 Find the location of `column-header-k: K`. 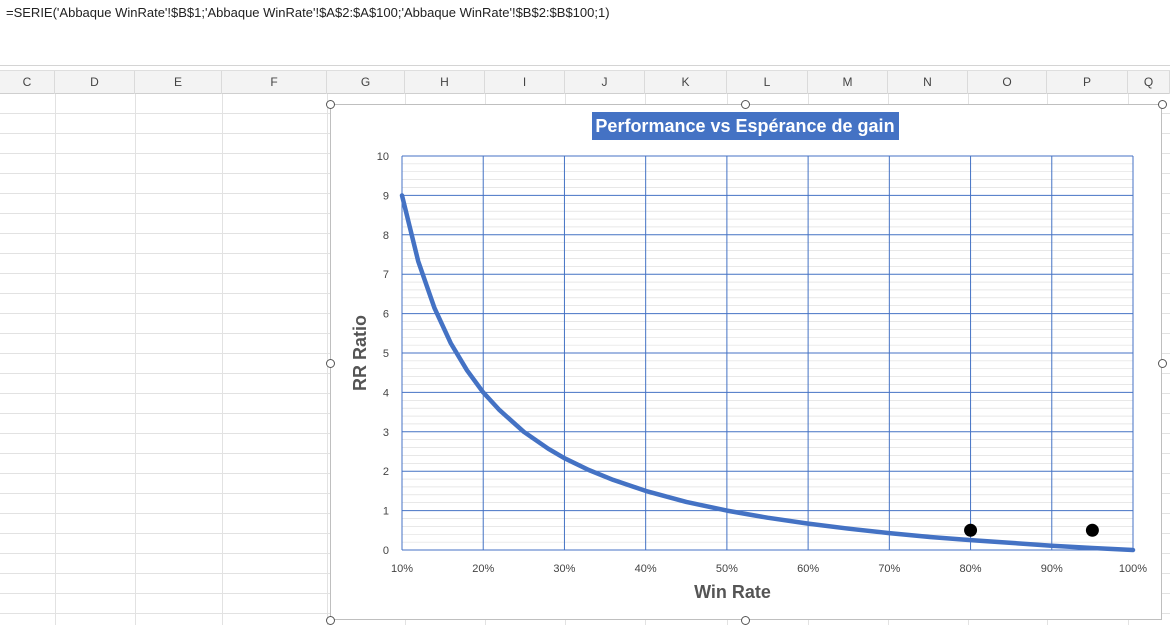

column-header-k: K is located at coordinates (686, 82).